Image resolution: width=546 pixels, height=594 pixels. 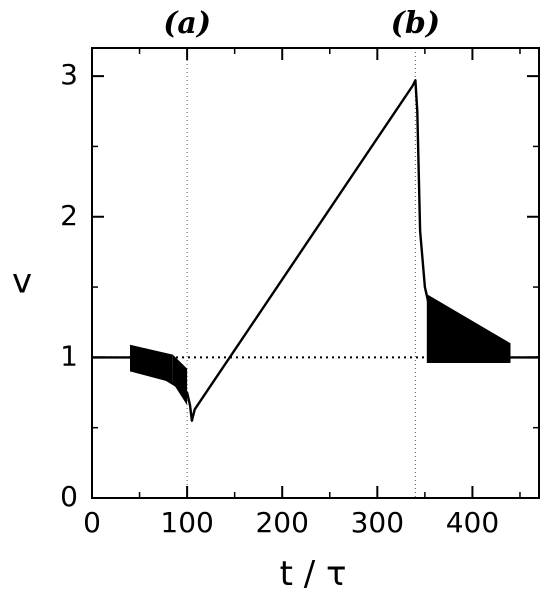 I want to click on x-axis-label: t / τ, so click(x=313, y=574).